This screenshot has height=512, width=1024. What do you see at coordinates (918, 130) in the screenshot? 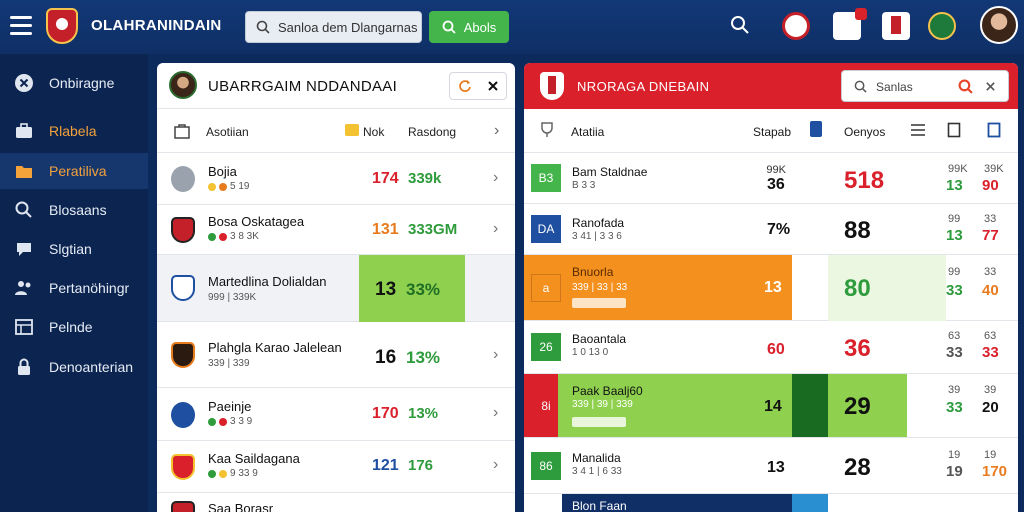
I see `list-icon` at bounding box center [918, 130].